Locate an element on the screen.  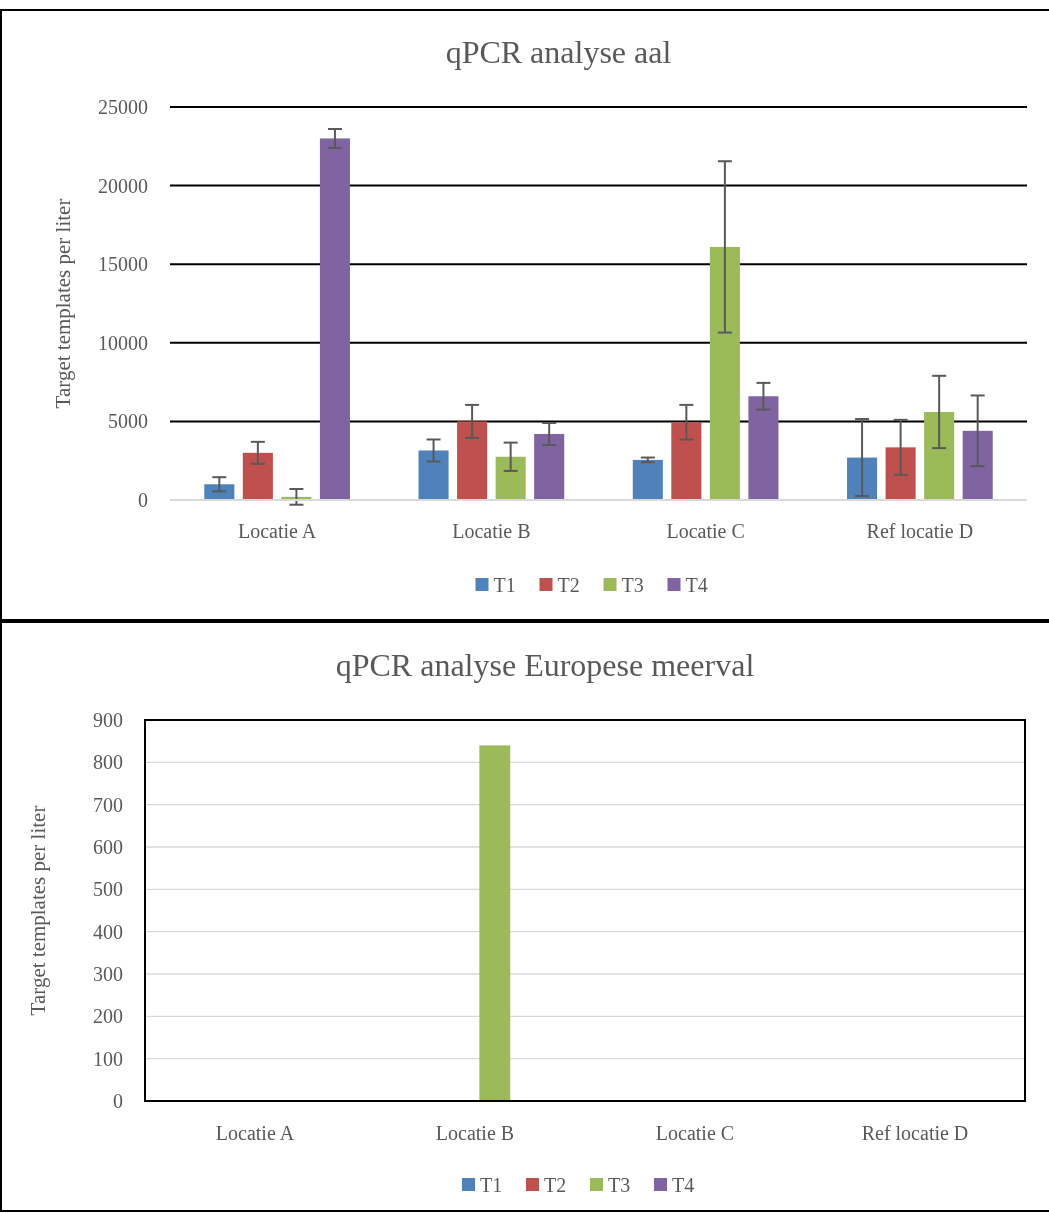
y-tick-label: 800 is located at coordinates (108, 762).